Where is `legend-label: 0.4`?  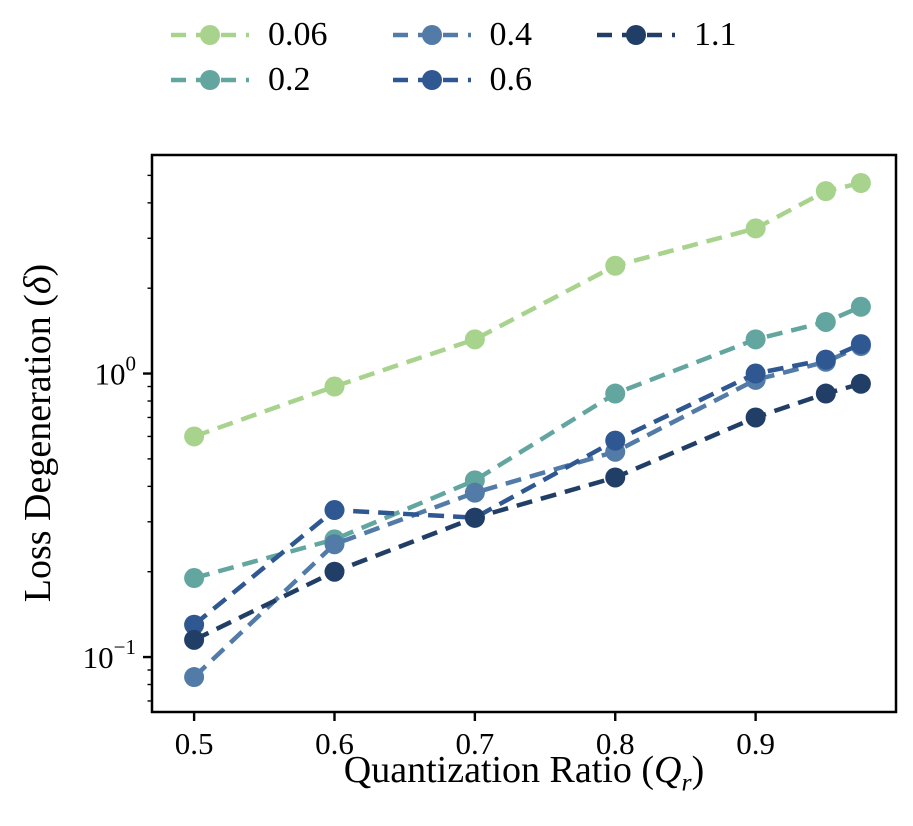
legend-label: 0.4 is located at coordinates (511, 34).